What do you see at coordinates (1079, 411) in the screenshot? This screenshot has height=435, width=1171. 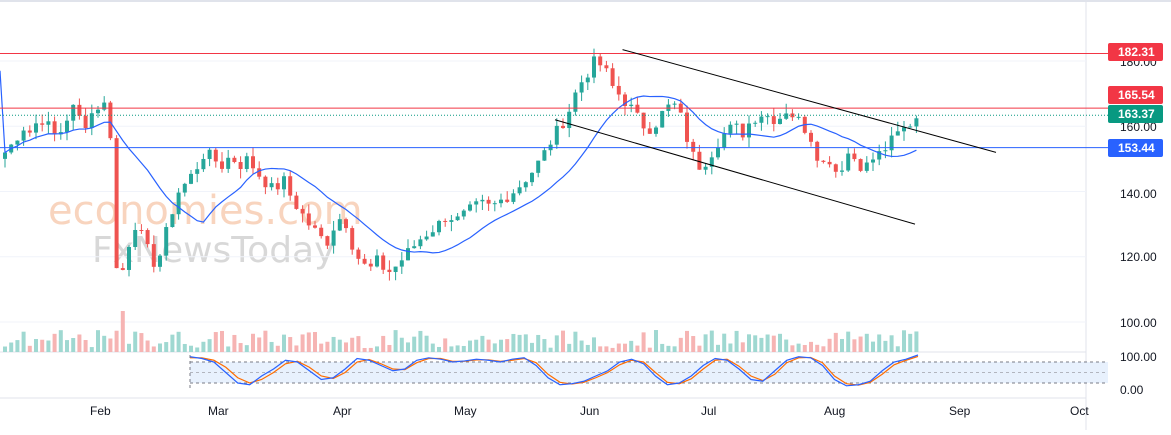 I see `time-label-oct: Oct` at bounding box center [1079, 411].